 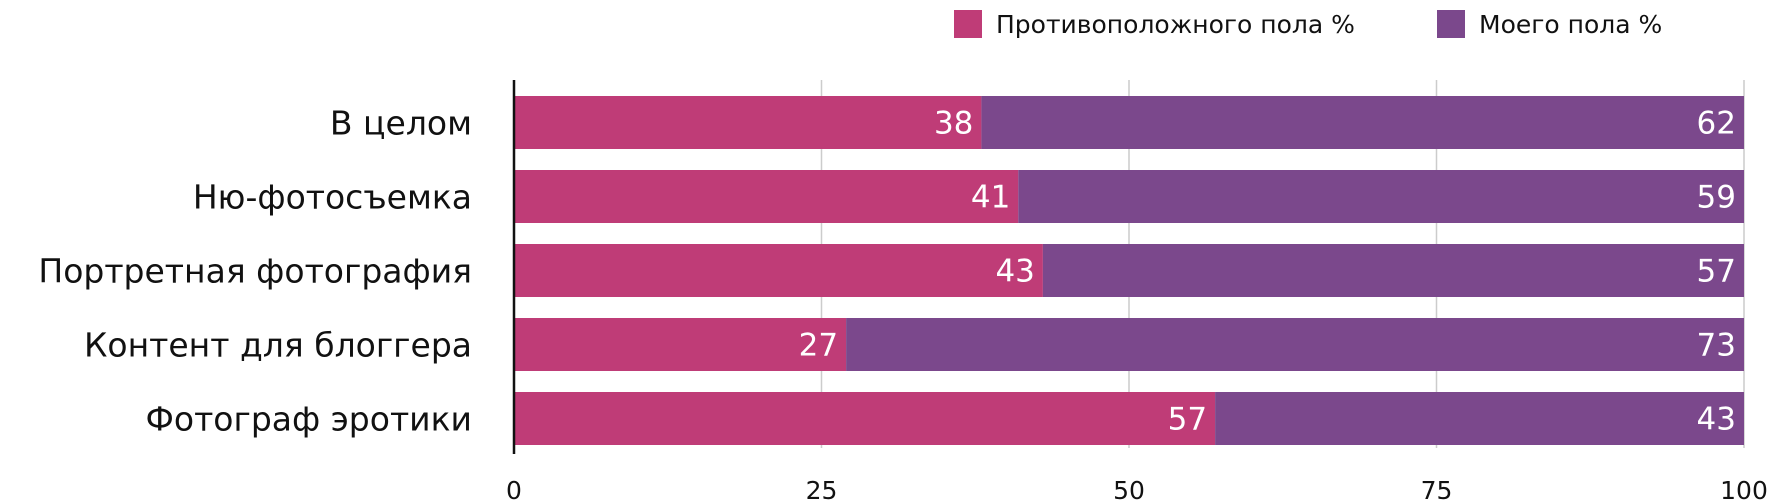 I want to click on data-label-1-2: 57, so click(x=1716, y=272).